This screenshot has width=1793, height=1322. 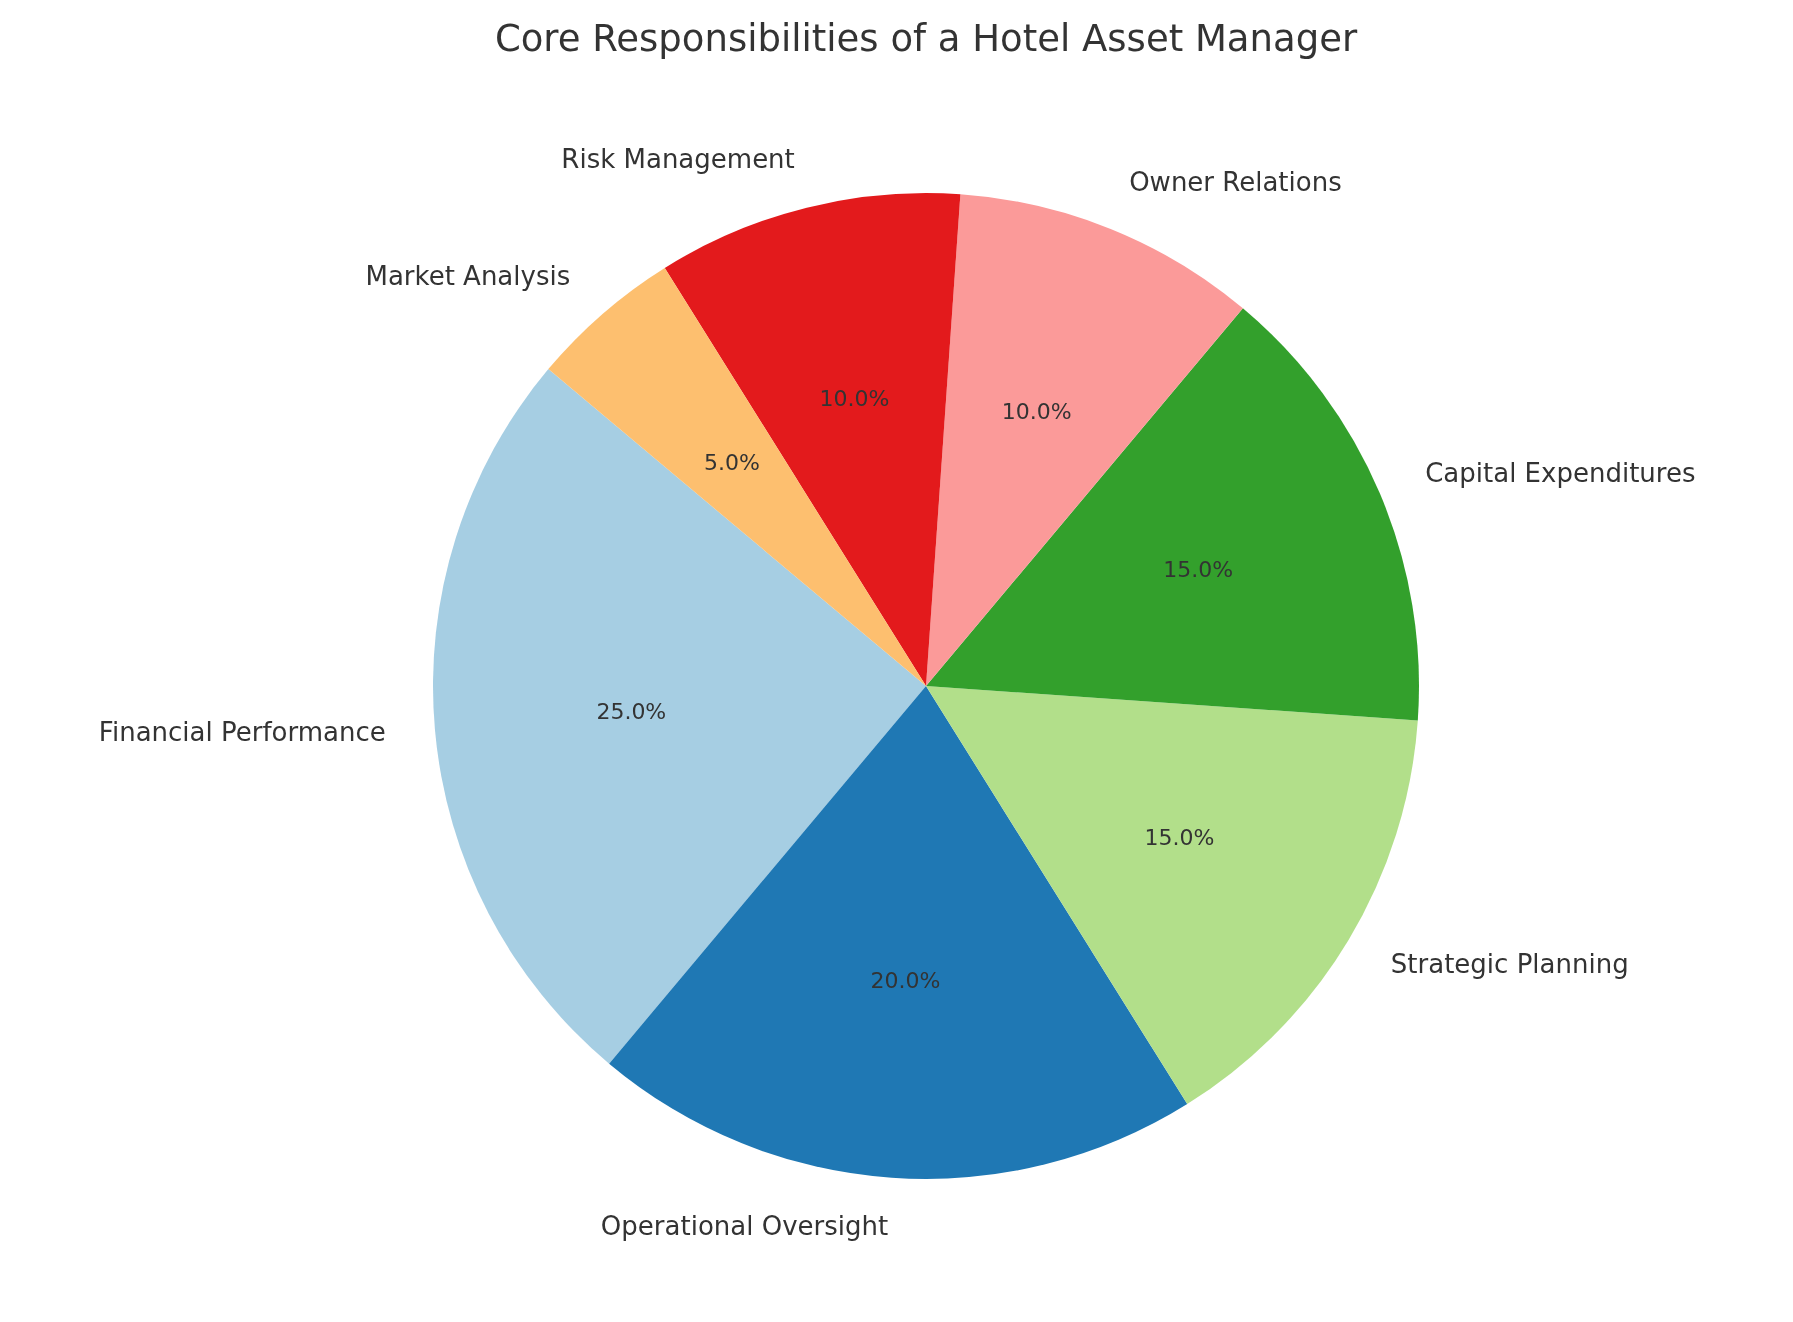 What do you see at coordinates (1560, 473) in the screenshot?
I see `slice-label: Capital Expenditures` at bounding box center [1560, 473].